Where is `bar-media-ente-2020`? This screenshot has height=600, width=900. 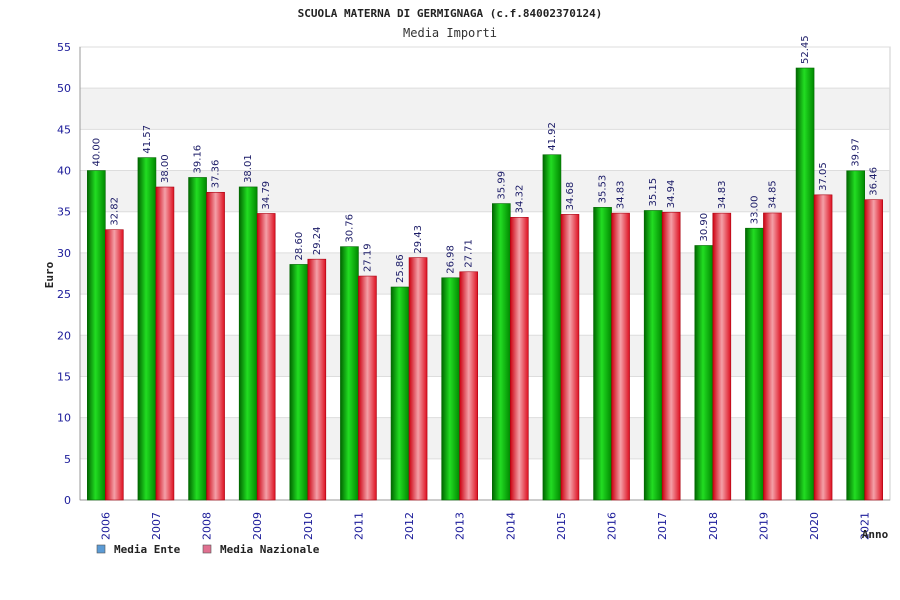 bar-media-ente-2020 is located at coordinates (805, 284).